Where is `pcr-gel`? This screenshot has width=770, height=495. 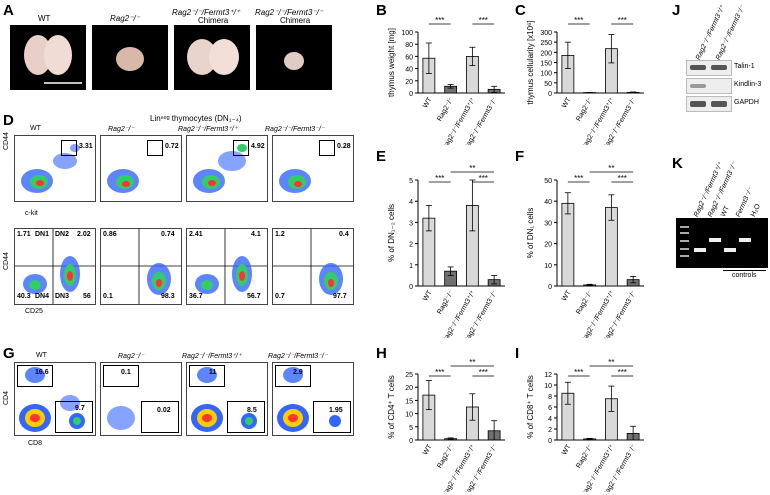
pcr-gel is located at coordinates (722, 243).